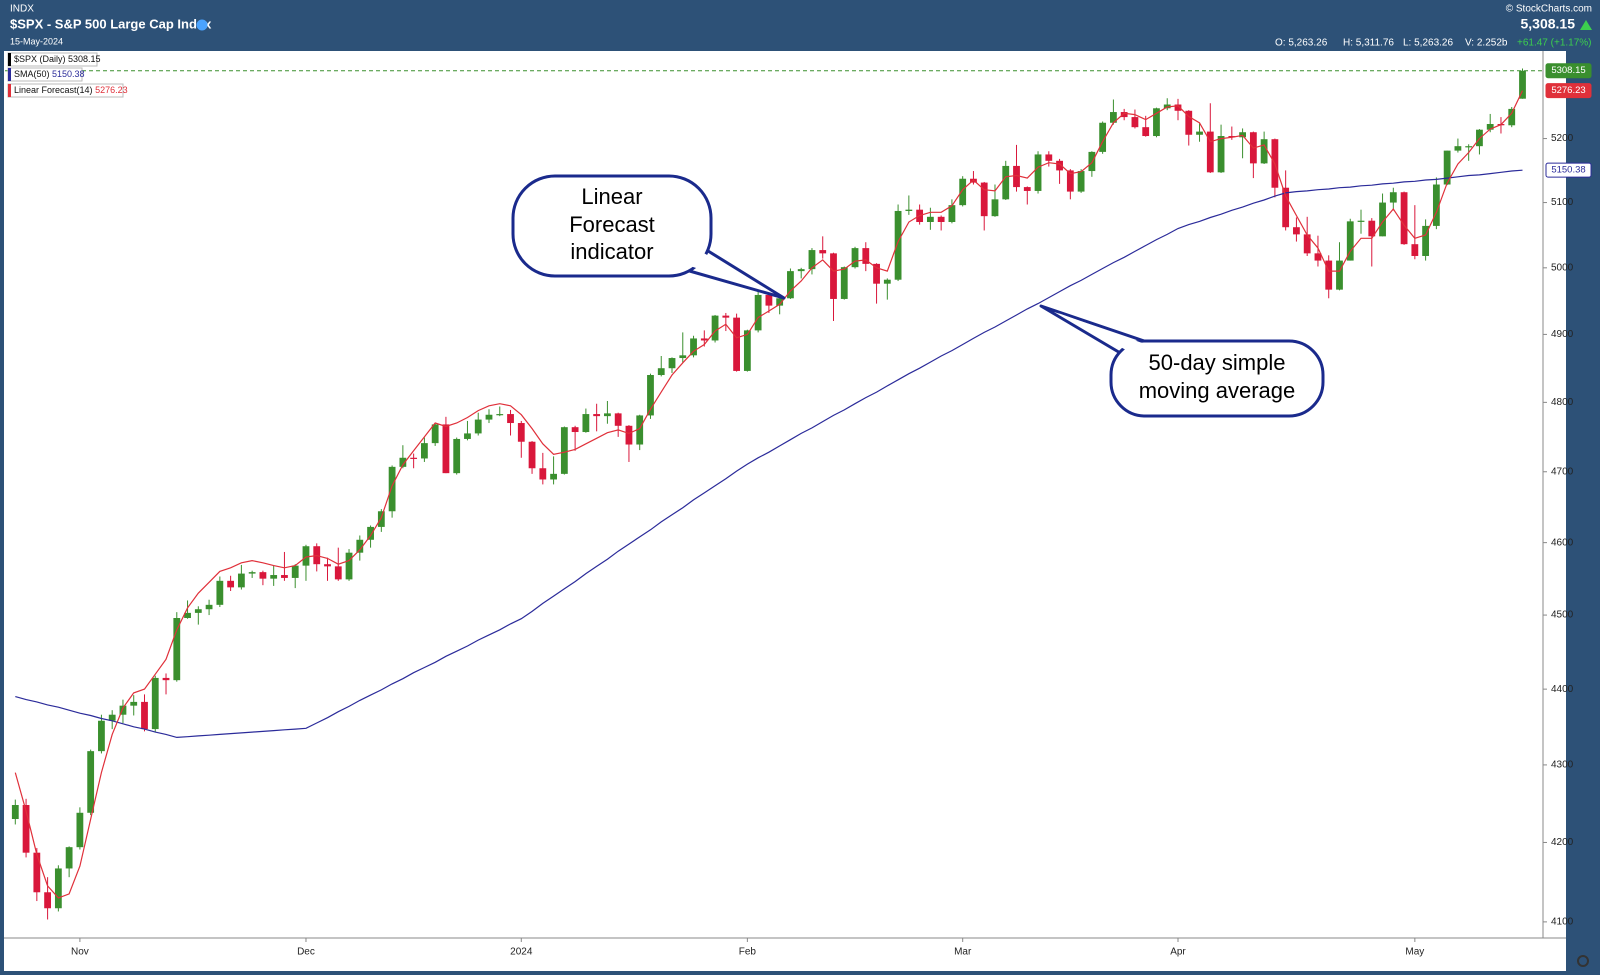 The width and height of the screenshot is (1600, 975). Describe the element at coordinates (1178, 952) in the screenshot. I see `x-tick-label: Apr` at that location.